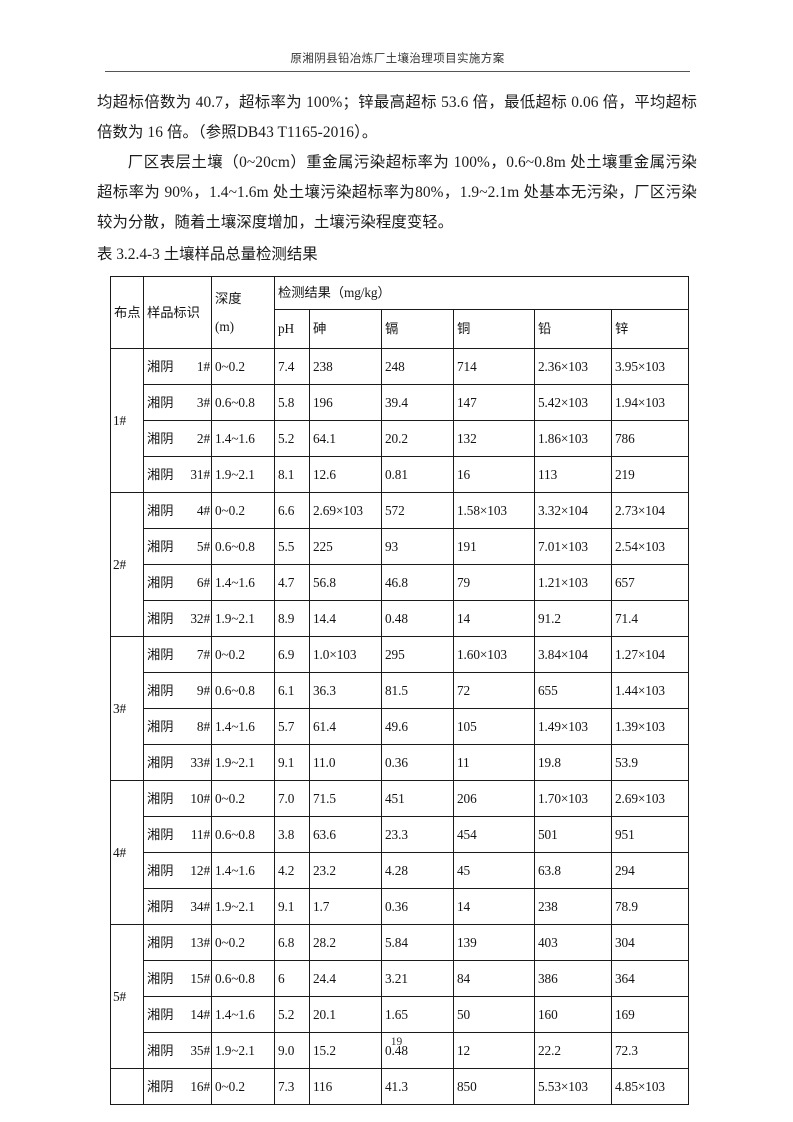  Describe the element at coordinates (200, 834) in the screenshot. I see `sample-number: 11#` at that location.